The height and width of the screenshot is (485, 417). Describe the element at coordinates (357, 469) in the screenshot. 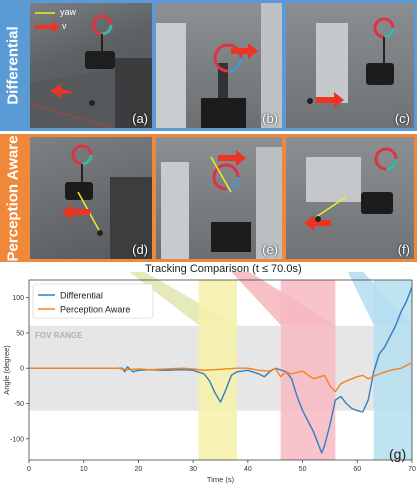

I see `x-tick-label: 60` at that location.